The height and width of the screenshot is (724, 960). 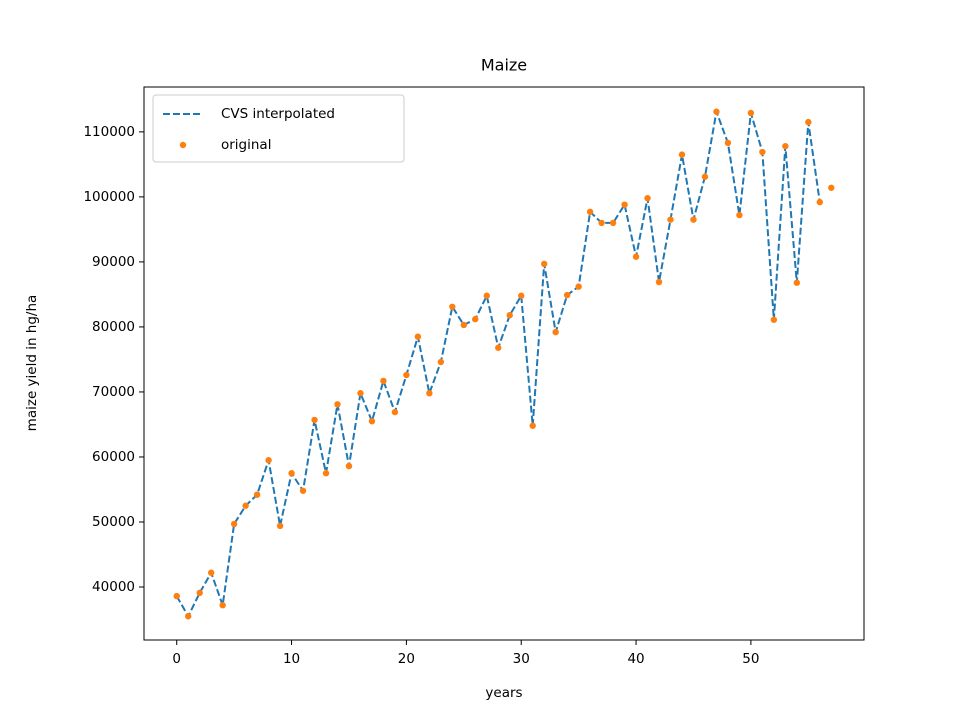 I want to click on legend-marker, so click(x=183, y=145).